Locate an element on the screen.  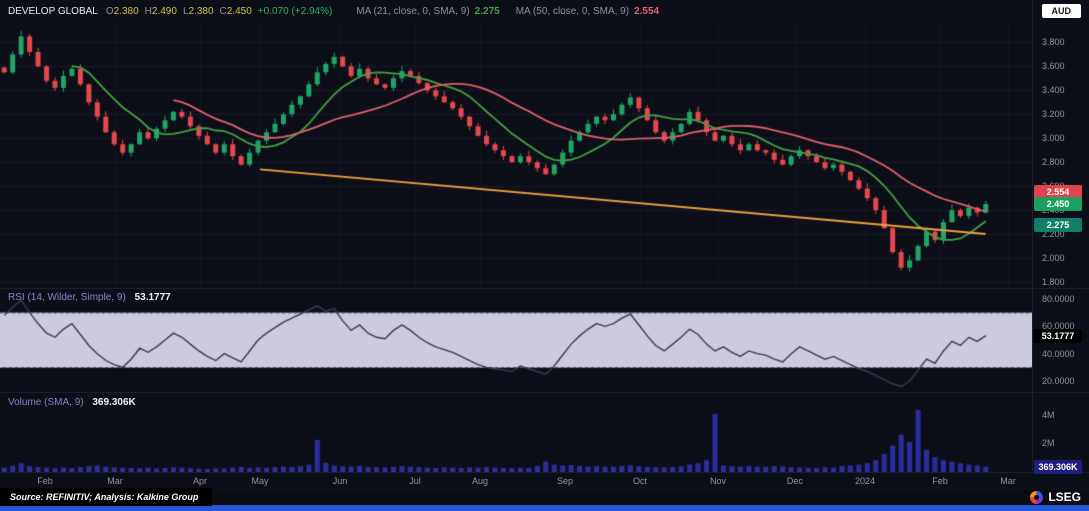
ma21-price-badge: 2.275 is located at coordinates (1058, 225).